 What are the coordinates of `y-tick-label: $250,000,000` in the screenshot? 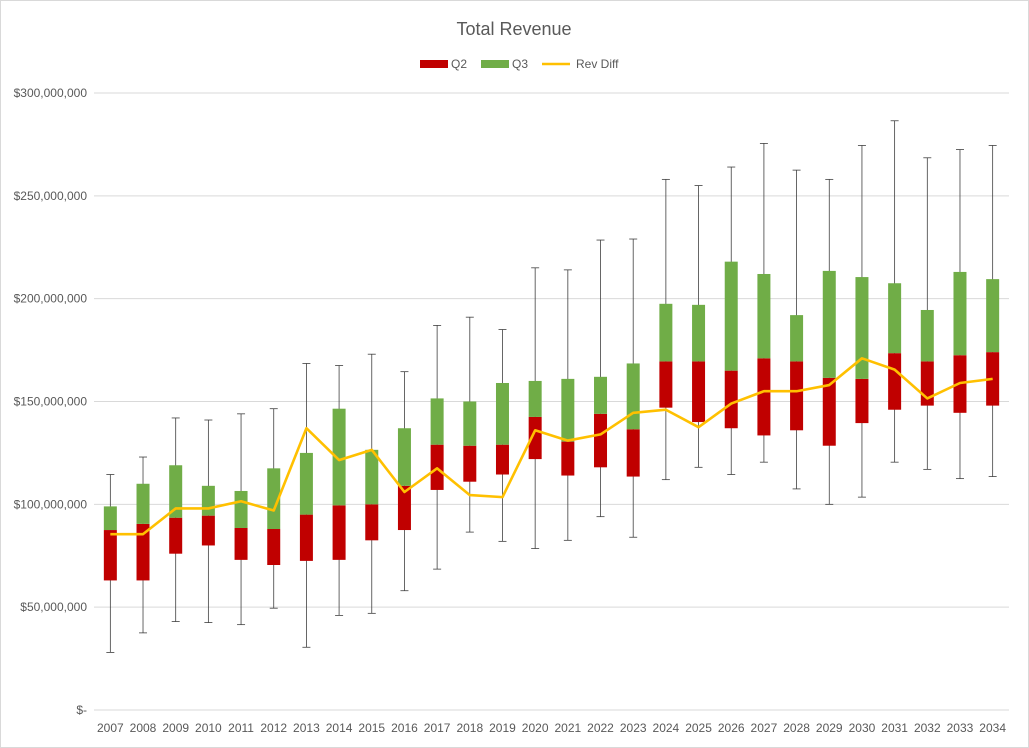 It's located at (51, 196).